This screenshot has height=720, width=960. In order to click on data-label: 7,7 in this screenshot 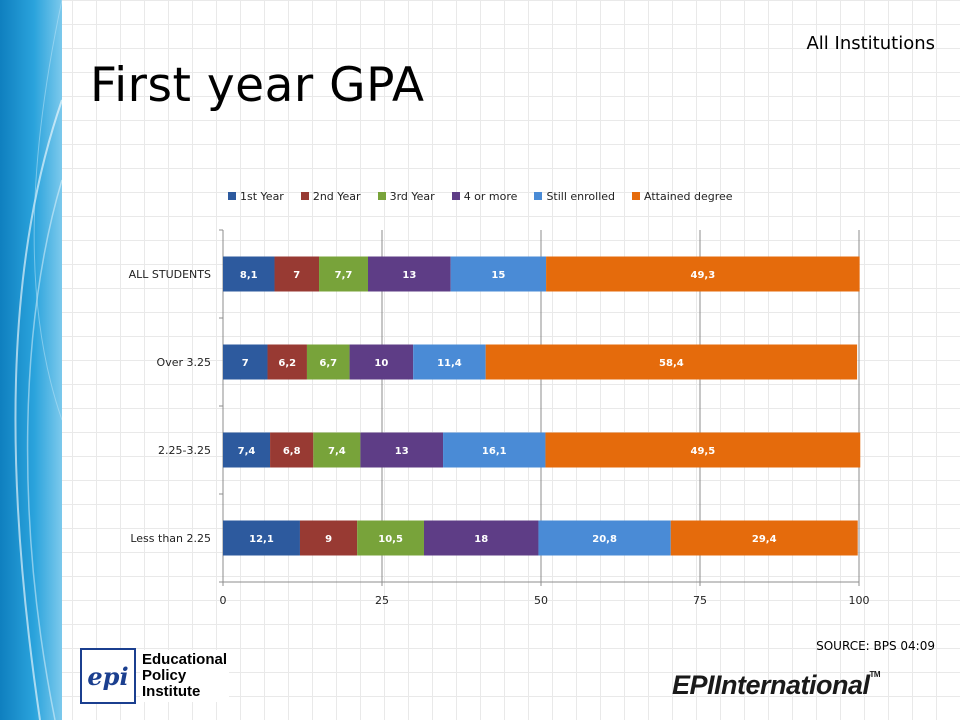, I will do `click(344, 275)`.